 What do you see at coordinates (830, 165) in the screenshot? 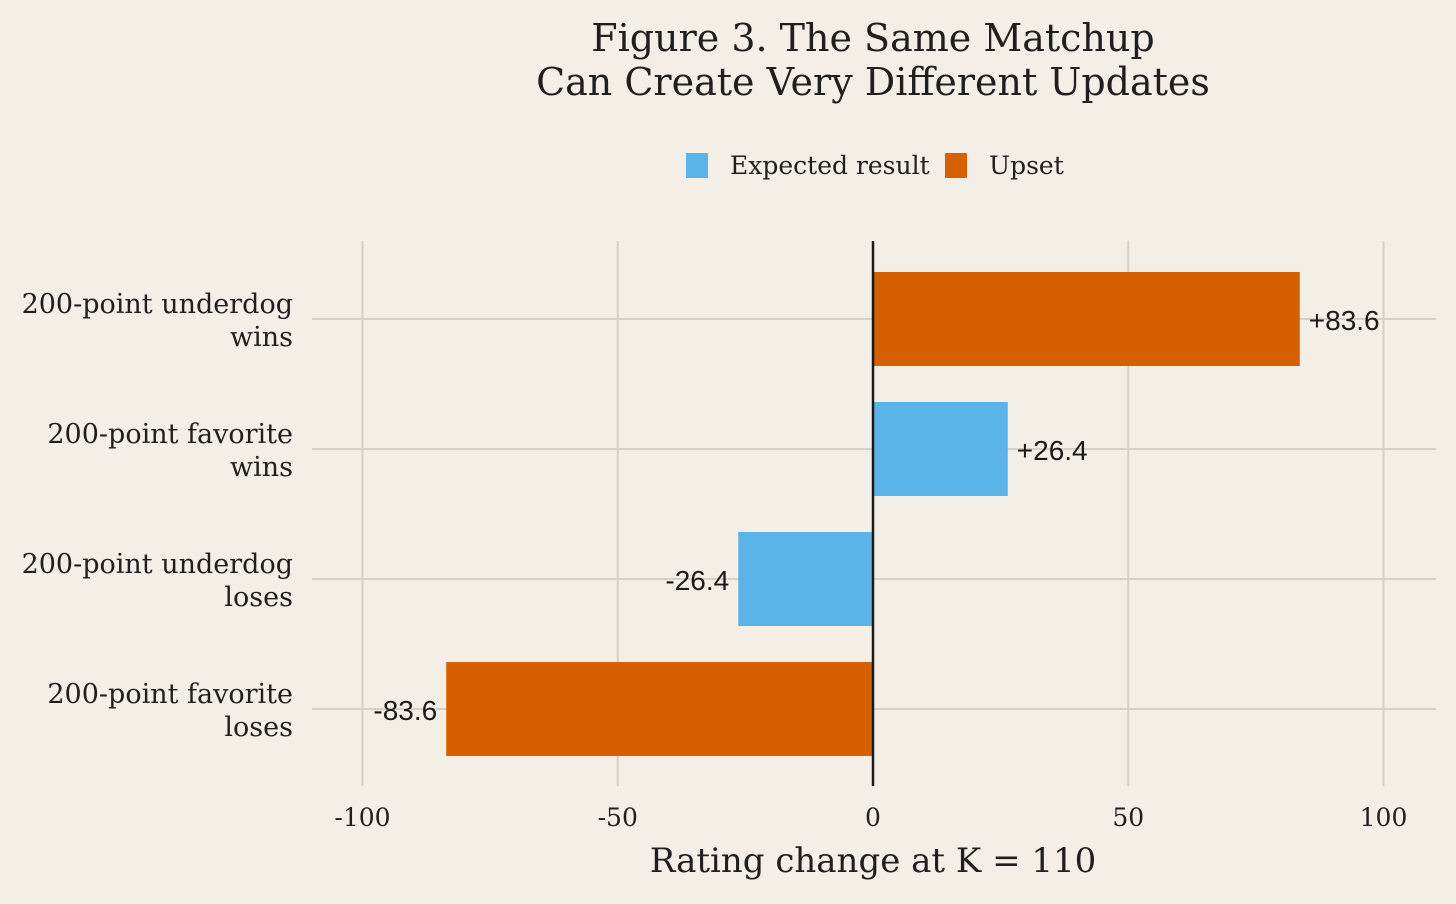
I see `legend-label-expected: Expected result` at bounding box center [830, 165].